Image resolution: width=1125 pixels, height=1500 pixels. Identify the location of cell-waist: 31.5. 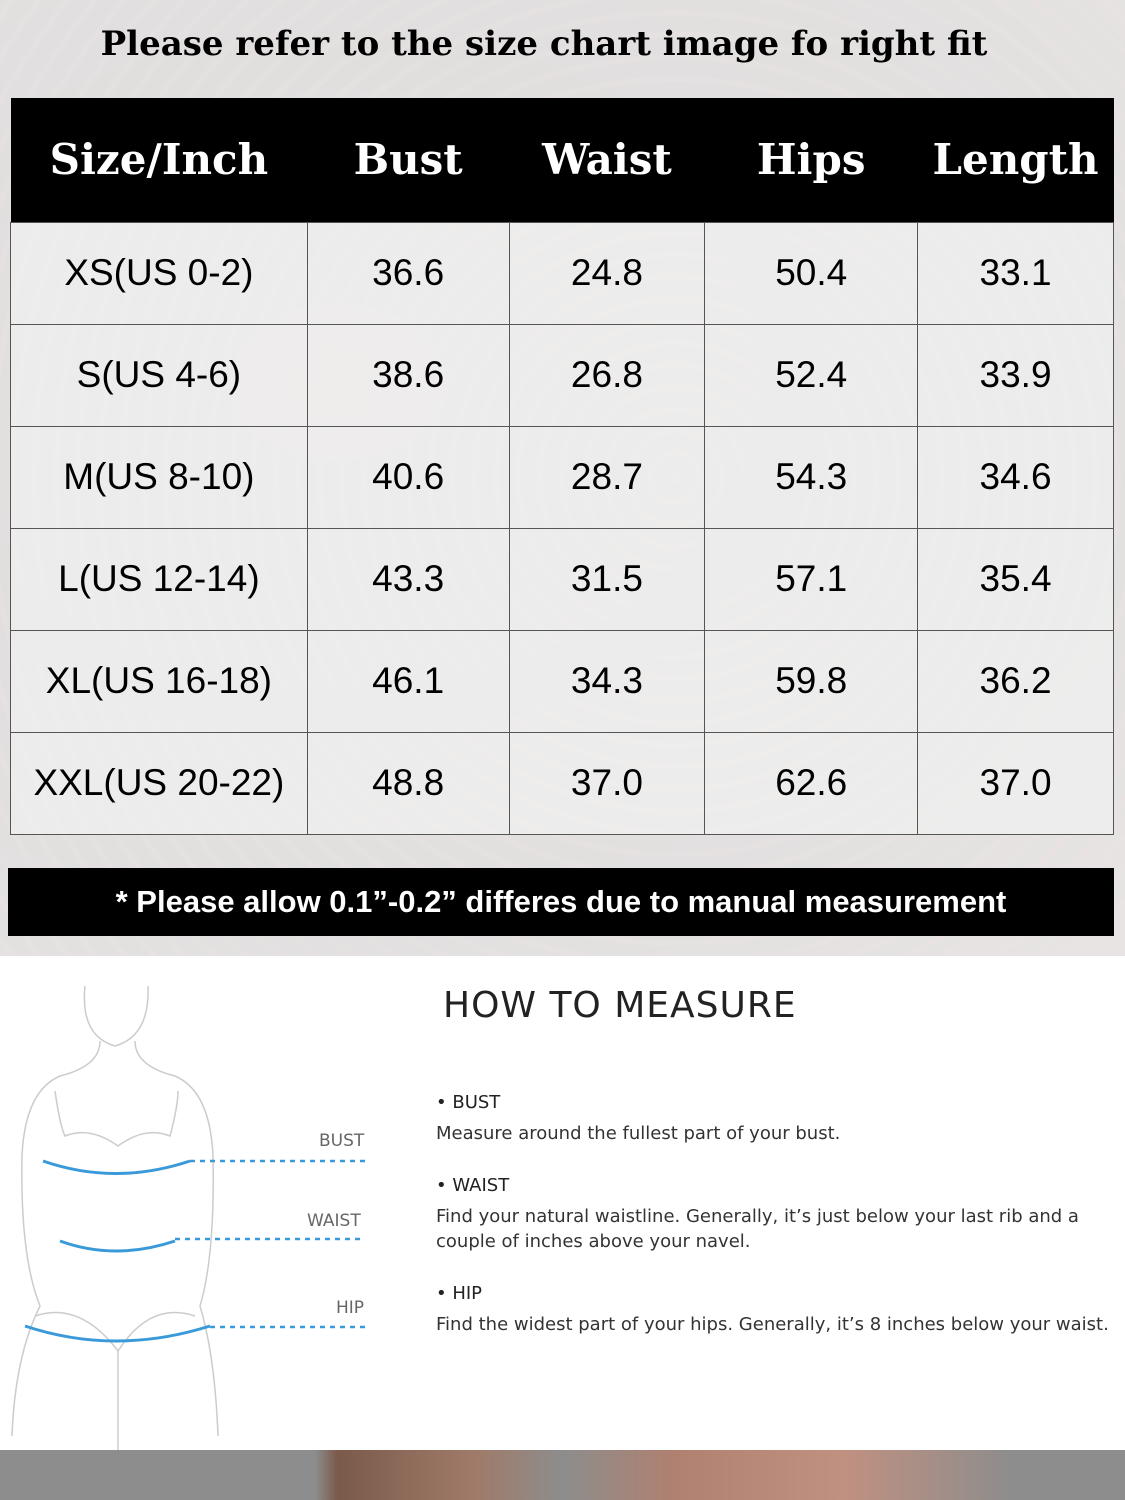
(607, 579).